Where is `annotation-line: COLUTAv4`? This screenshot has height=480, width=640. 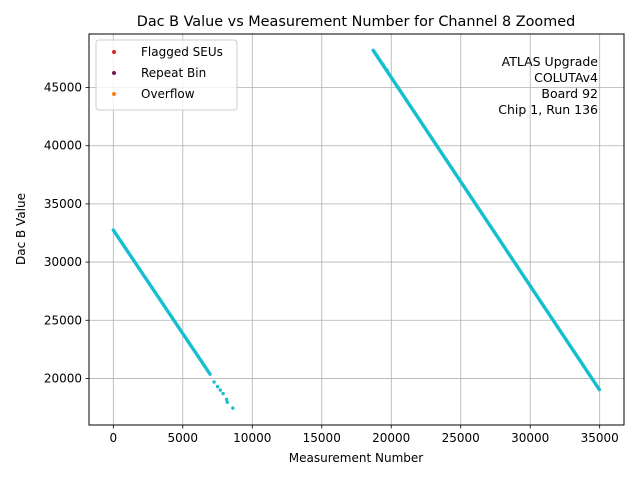 annotation-line: COLUTAv4 is located at coordinates (566, 77).